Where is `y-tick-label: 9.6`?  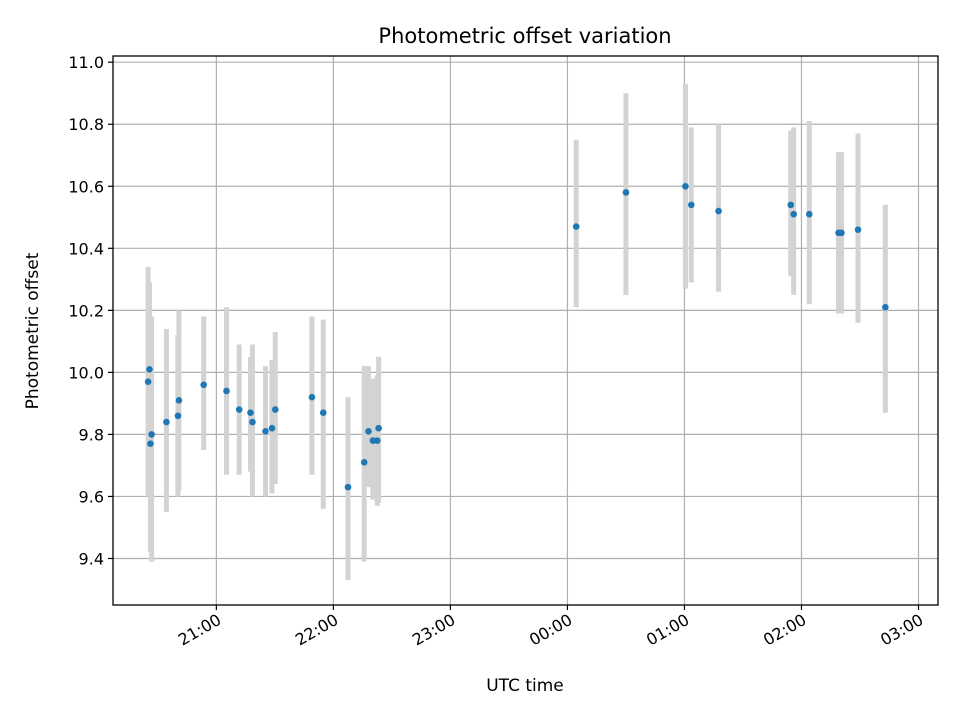 y-tick-label: 9.6 is located at coordinates (91, 496).